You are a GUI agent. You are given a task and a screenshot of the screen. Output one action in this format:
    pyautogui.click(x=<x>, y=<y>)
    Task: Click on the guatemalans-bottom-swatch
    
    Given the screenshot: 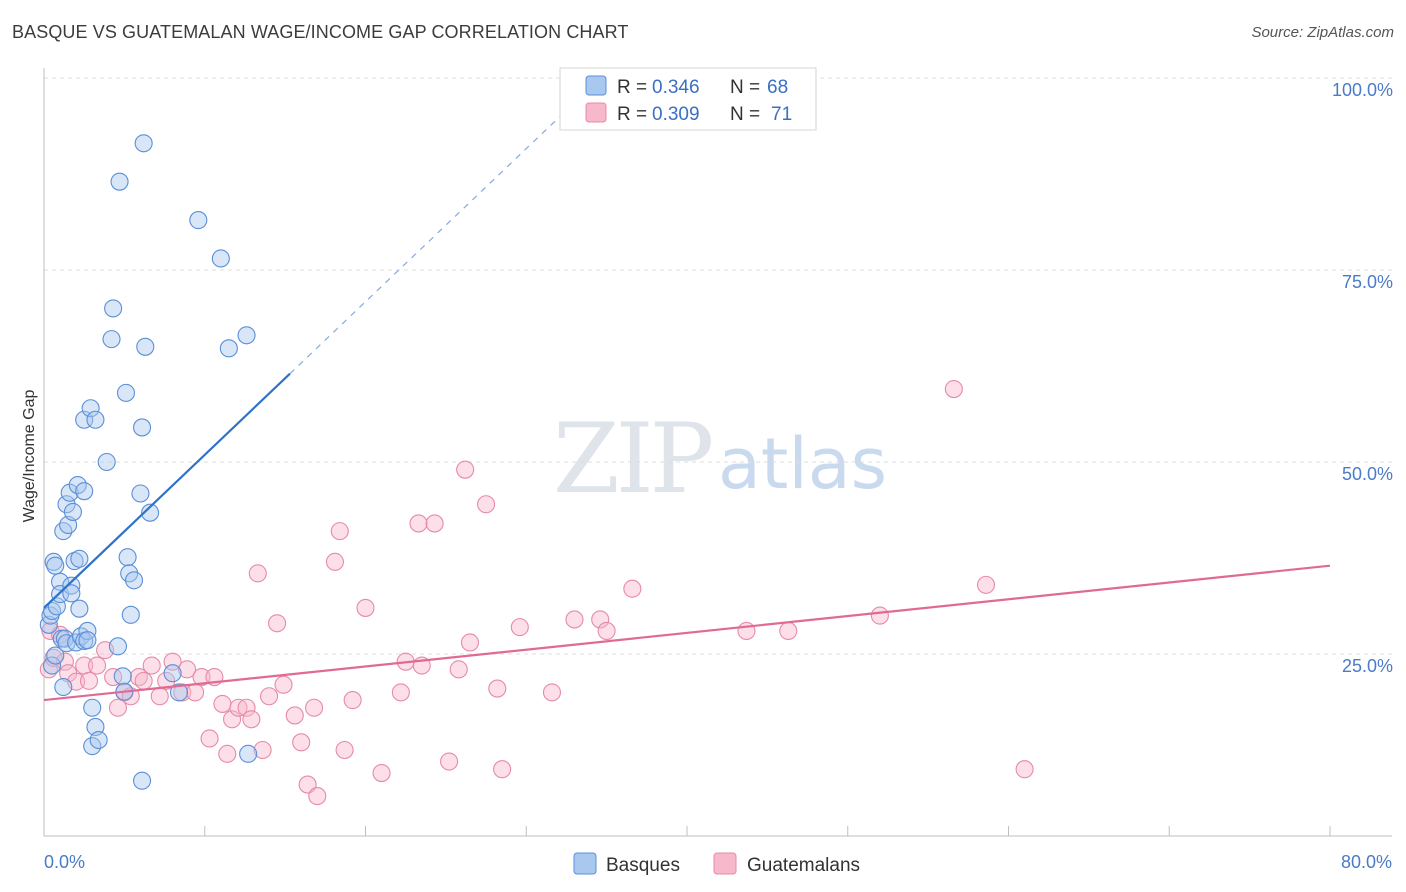 What is the action you would take?
    pyautogui.click(x=725, y=863)
    